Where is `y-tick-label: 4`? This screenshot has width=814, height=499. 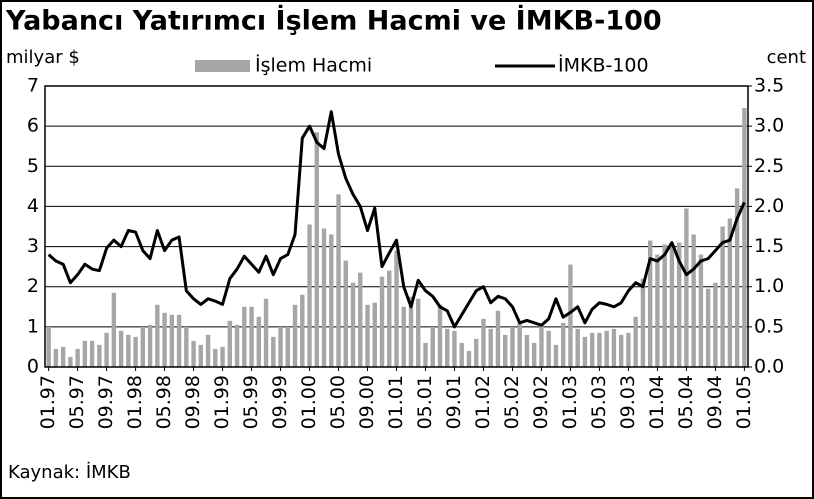 y-tick-label: 4 is located at coordinates (33, 206).